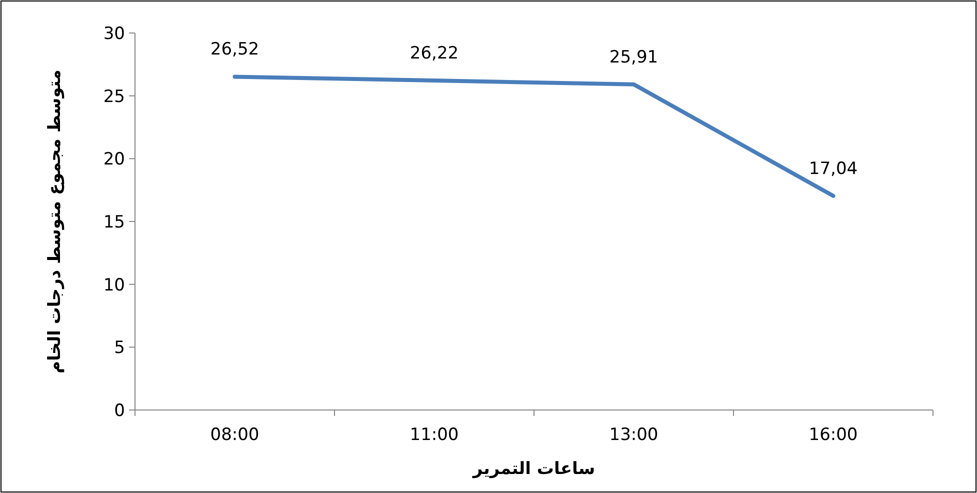  I want to click on y-tick-label: 25, so click(114, 96).